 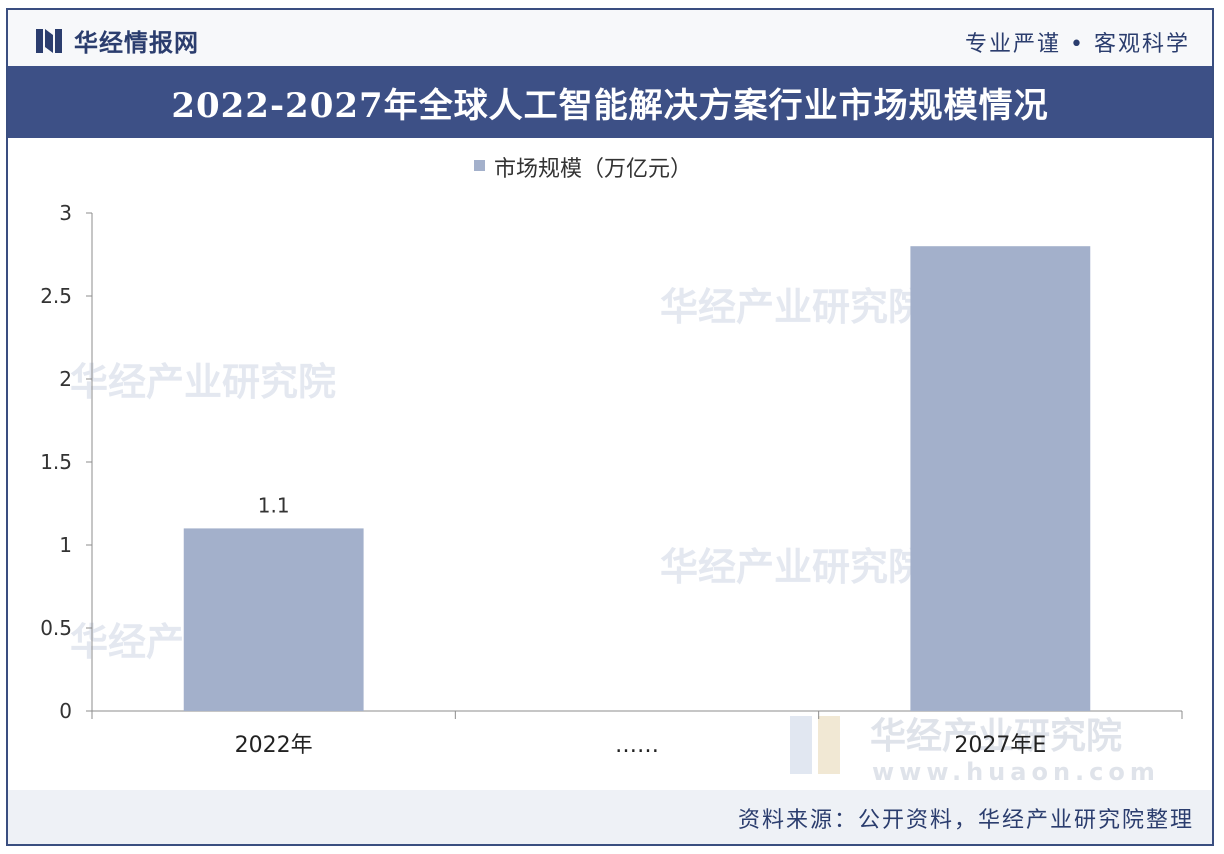 I want to click on y-tick-label: 0.5, so click(x=56, y=628).